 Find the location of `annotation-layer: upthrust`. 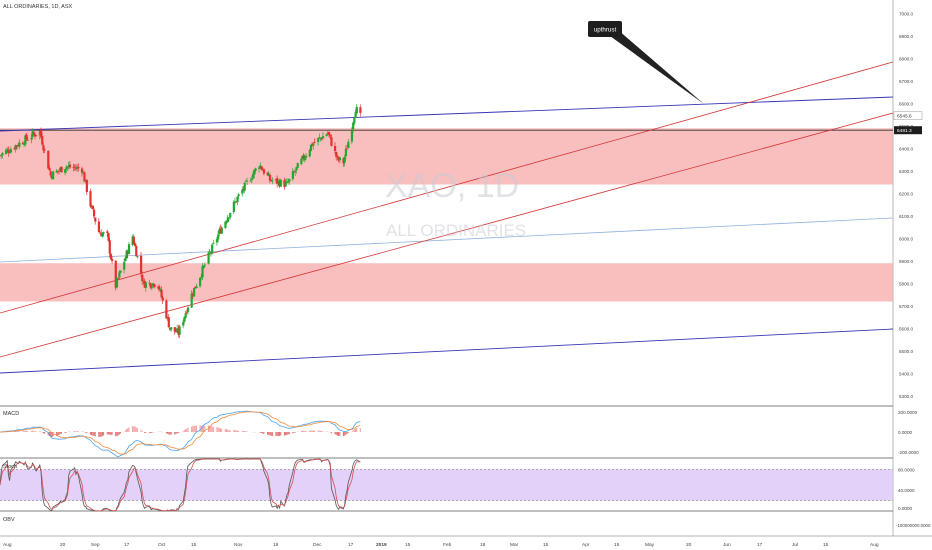

annotation-layer: upthrust is located at coordinates (646, 62).